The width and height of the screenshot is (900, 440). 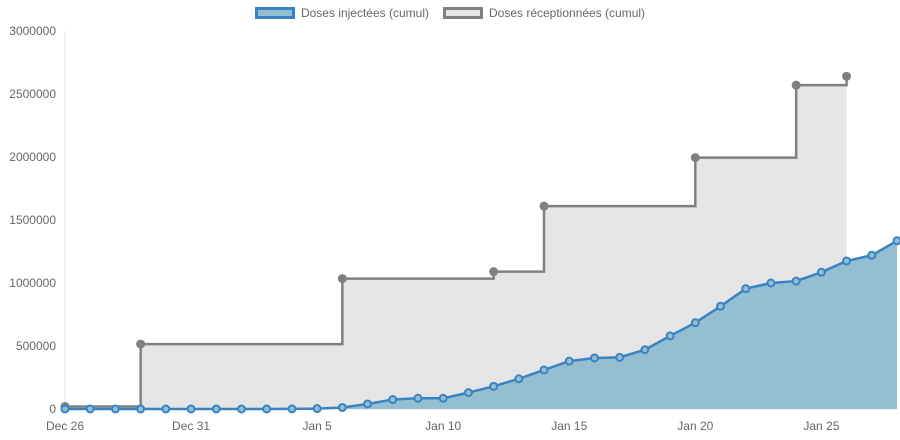 What do you see at coordinates (32, 94) in the screenshot?
I see `y-tick-label: 2500000` at bounding box center [32, 94].